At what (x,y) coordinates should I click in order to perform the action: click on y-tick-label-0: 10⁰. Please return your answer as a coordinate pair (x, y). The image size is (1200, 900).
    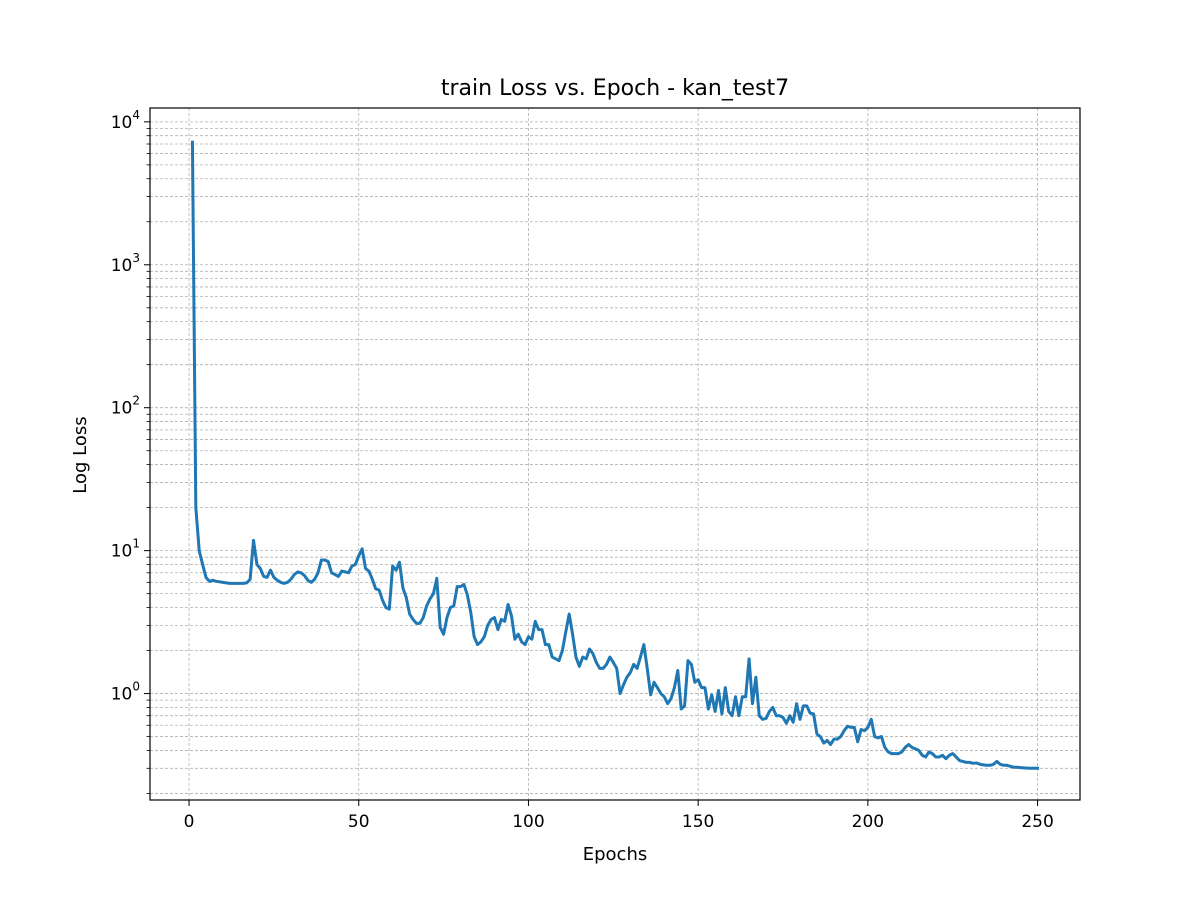
    Looking at the image, I should click on (125, 692).